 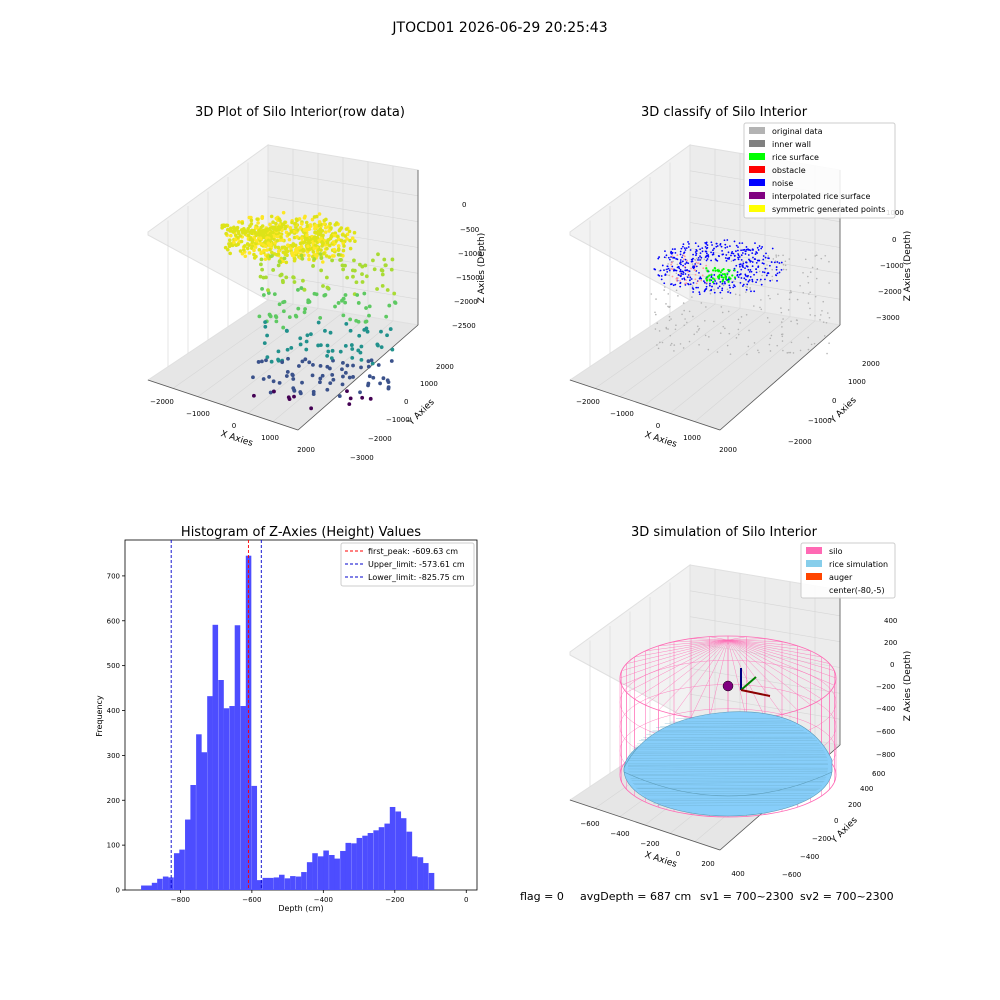 I want to click on legend-swatch, so click(x=814, y=550).